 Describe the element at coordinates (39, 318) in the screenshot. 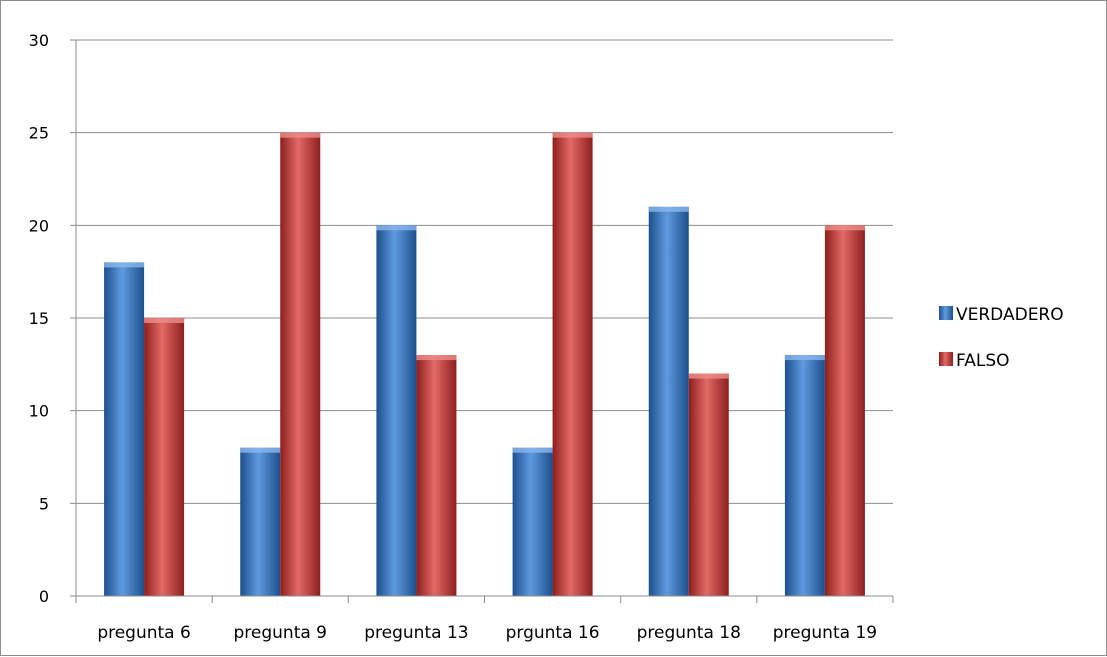

I see `y-tick-label: 15` at that location.